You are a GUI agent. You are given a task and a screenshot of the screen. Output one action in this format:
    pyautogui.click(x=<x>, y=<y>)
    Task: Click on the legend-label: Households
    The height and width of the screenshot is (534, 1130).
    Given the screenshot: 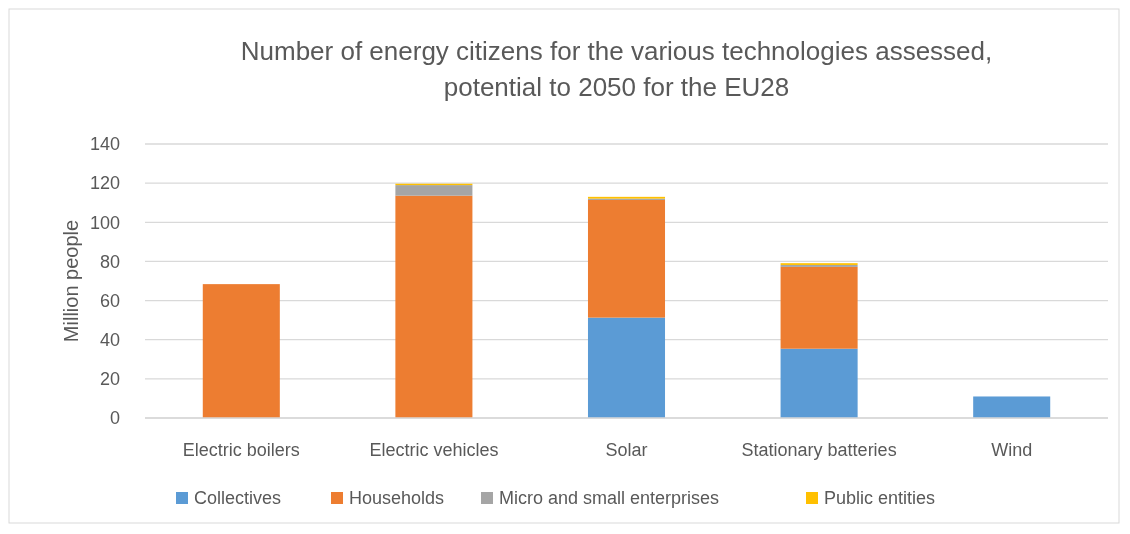 What is the action you would take?
    pyautogui.click(x=397, y=498)
    